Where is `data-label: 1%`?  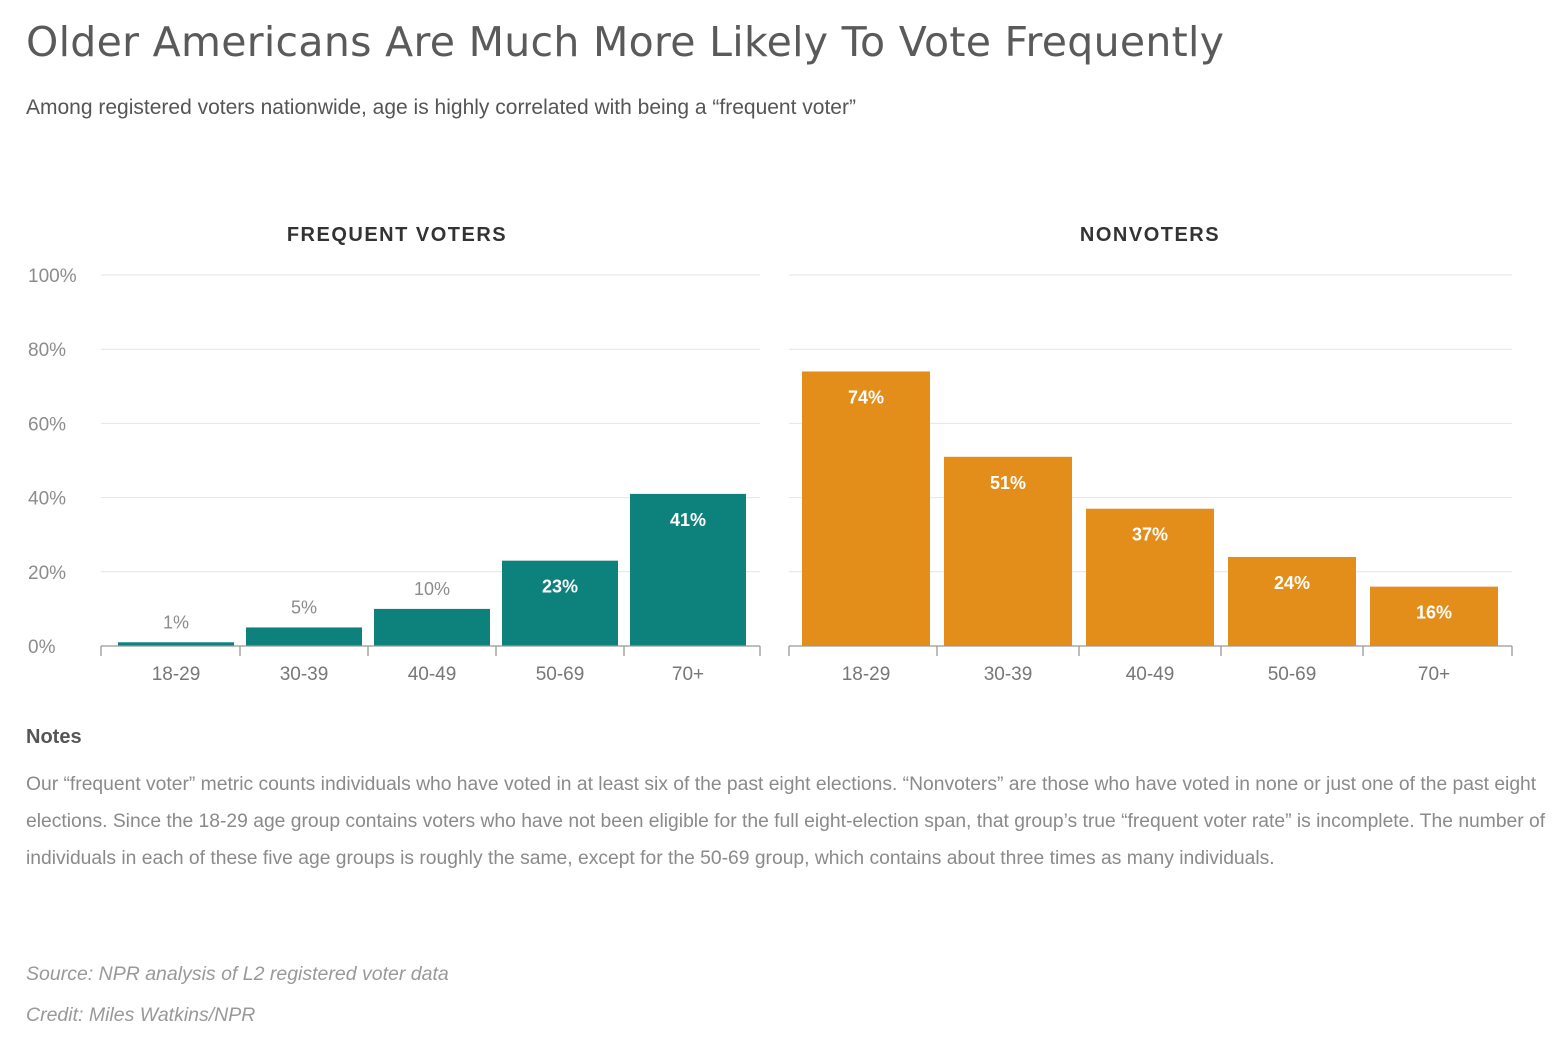
data-label: 1% is located at coordinates (176, 622).